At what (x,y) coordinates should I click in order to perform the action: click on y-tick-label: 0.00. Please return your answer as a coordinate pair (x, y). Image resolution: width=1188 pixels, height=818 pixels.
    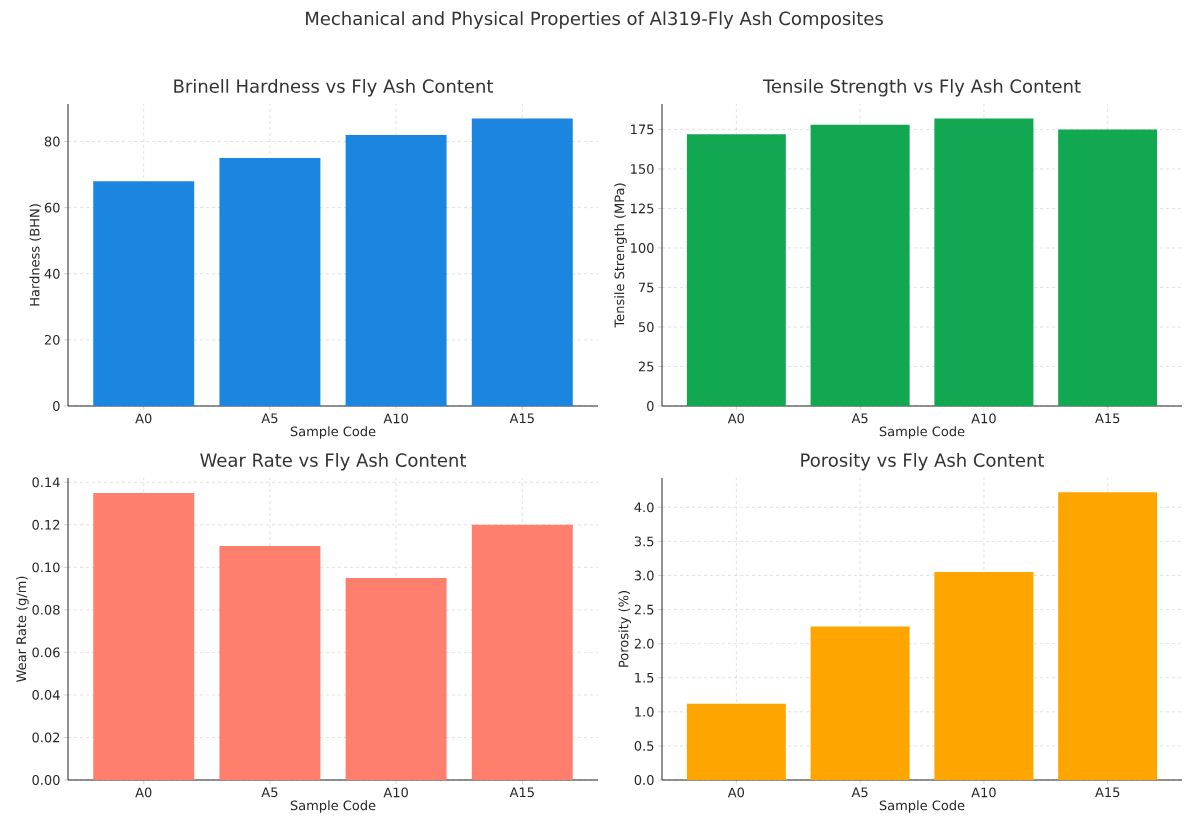
    Looking at the image, I should click on (46, 780).